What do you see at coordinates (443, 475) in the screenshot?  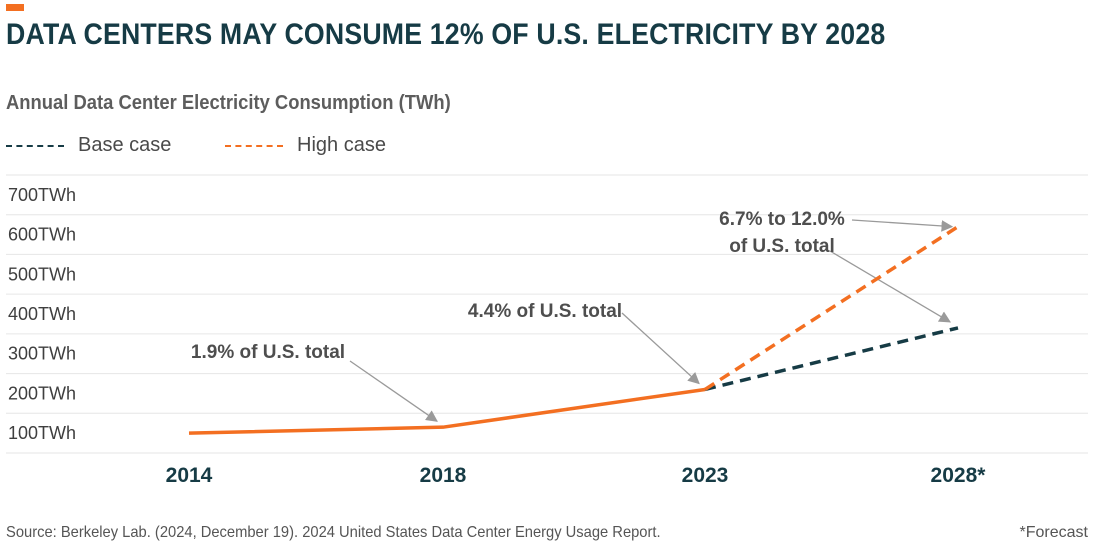 I see `x-tick-label: 2018` at bounding box center [443, 475].